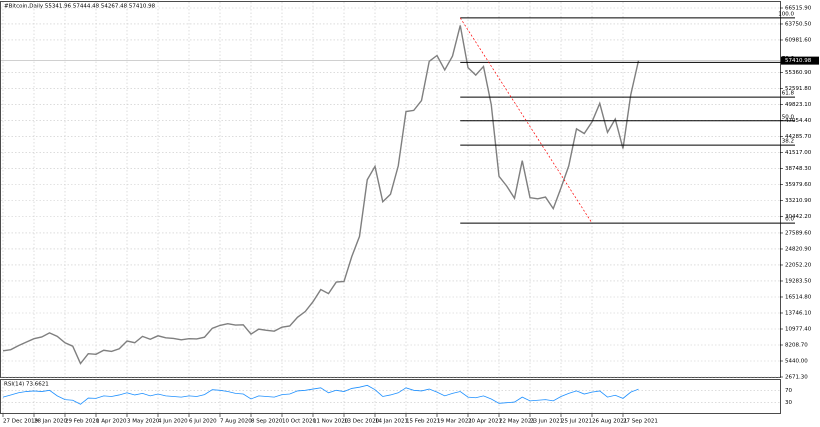 Image resolution: width=820 pixels, height=427 pixels. What do you see at coordinates (798, 24) in the screenshot?
I see `y-tick-label: 63750.50` at bounding box center [798, 24].